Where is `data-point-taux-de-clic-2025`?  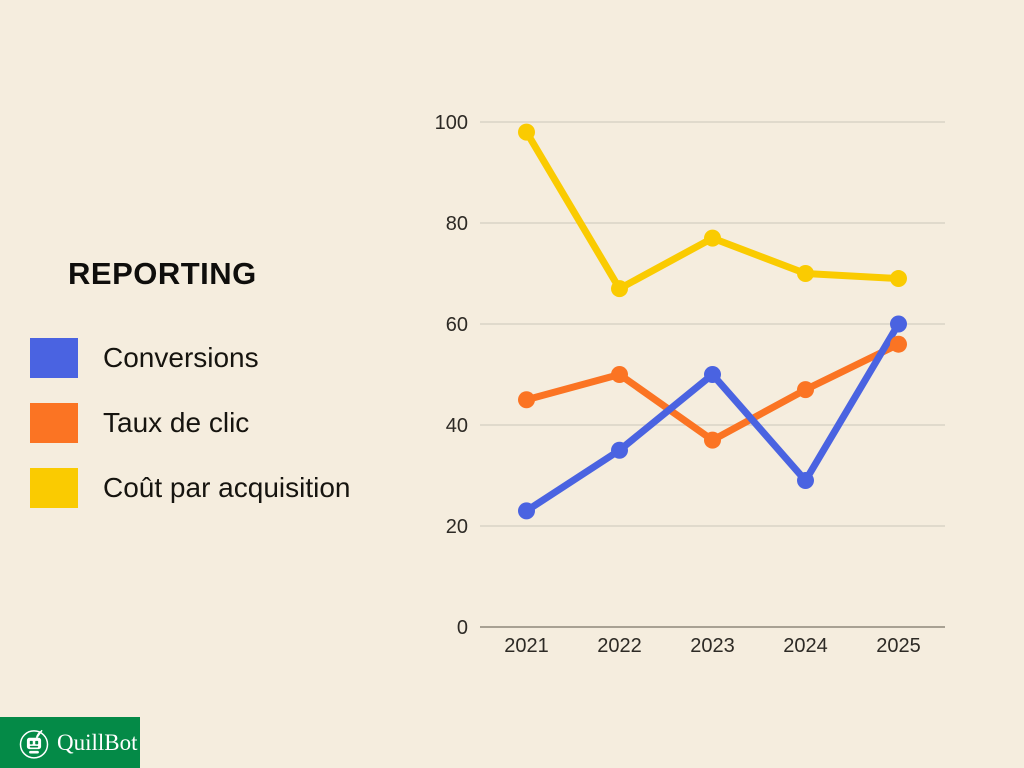 data-point-taux-de-clic-2025 is located at coordinates (898, 344).